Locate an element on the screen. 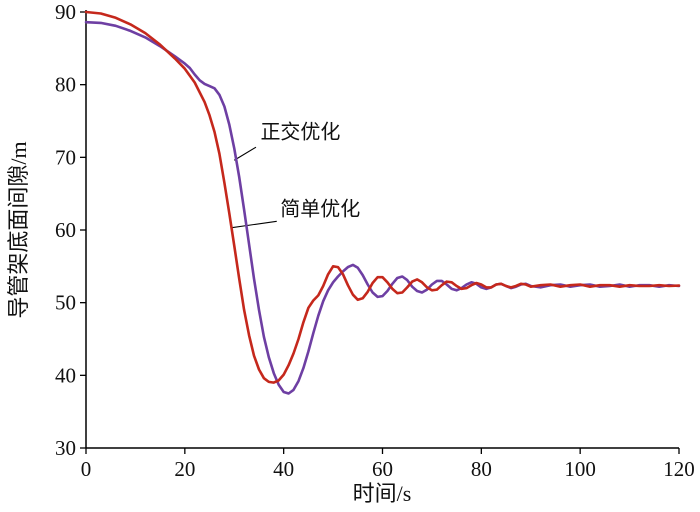 The height and width of the screenshot is (512, 700). y-tick-label: 50 is located at coordinates (65, 303).